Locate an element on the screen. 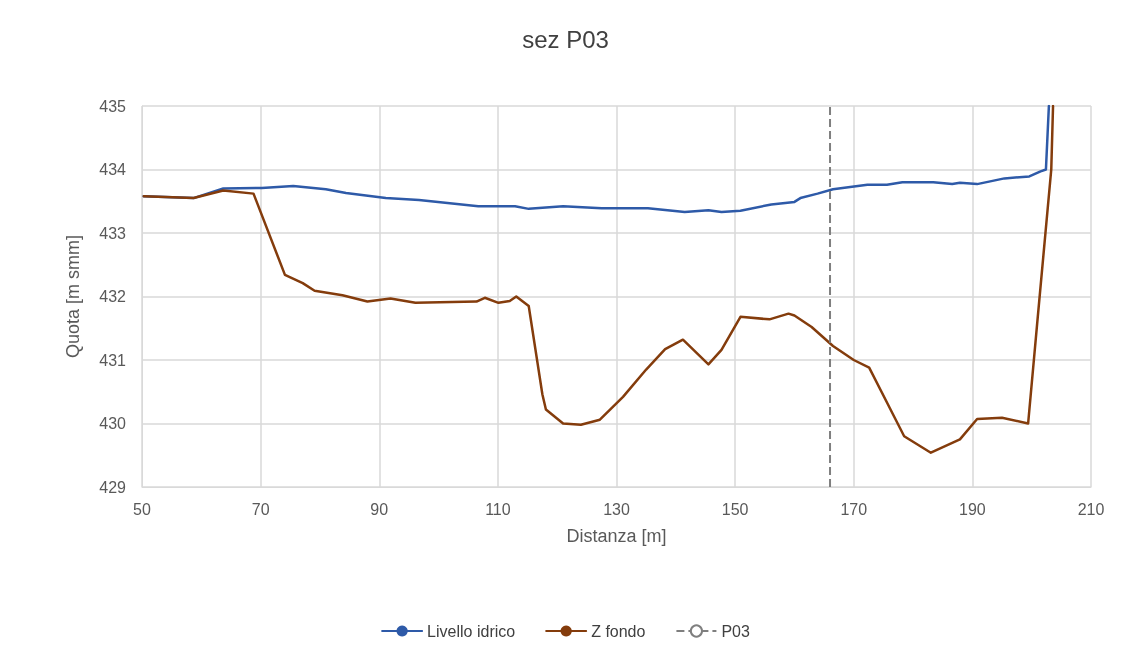 The width and height of the screenshot is (1131, 662). x-tick-label: 50 is located at coordinates (142, 509).